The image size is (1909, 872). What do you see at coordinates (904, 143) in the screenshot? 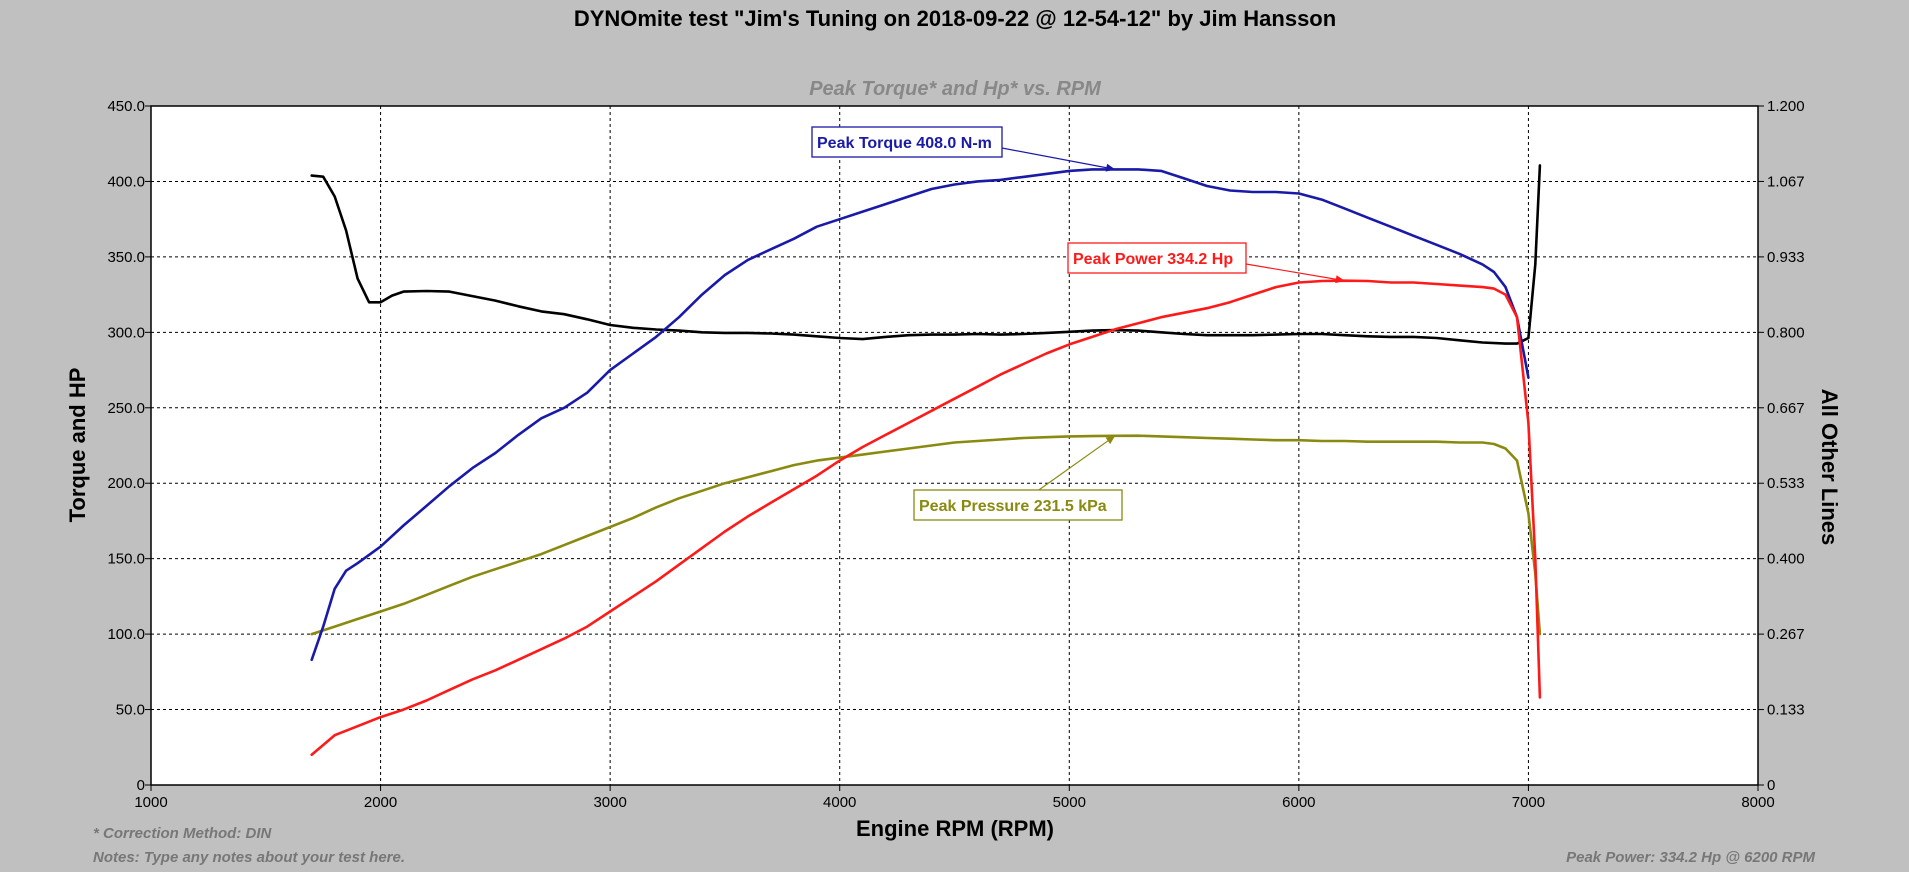
I see `torque-callout-text: Peak Torque 408.0 N-m` at bounding box center [904, 143].